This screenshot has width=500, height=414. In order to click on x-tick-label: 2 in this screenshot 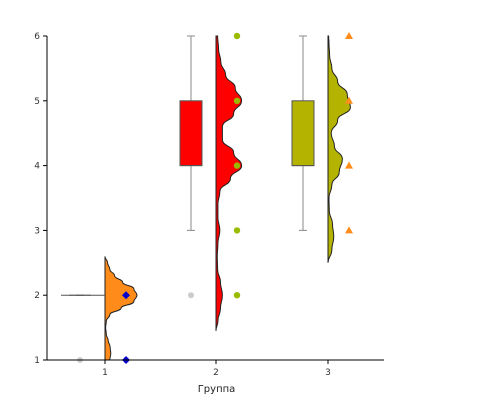, I will do `click(216, 373)`.